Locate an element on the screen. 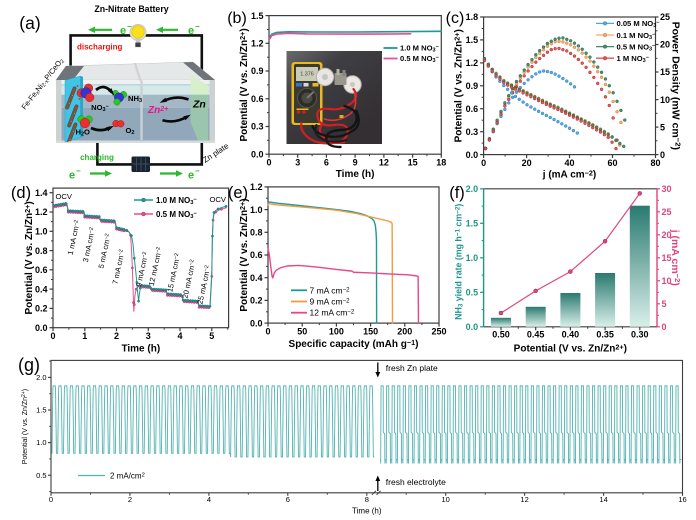 This screenshot has height=520, width=696. svg-text: NO3− is located at coordinates (100, 108).